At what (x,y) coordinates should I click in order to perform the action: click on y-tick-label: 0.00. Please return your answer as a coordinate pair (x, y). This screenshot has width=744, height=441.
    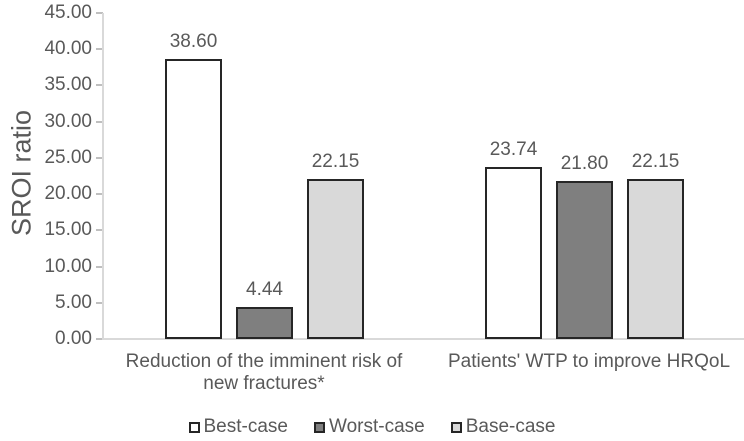
    Looking at the image, I should click on (73, 338).